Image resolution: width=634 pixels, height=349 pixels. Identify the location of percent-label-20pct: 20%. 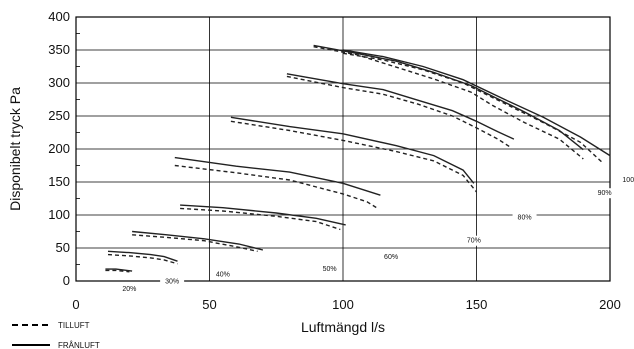
(129, 289).